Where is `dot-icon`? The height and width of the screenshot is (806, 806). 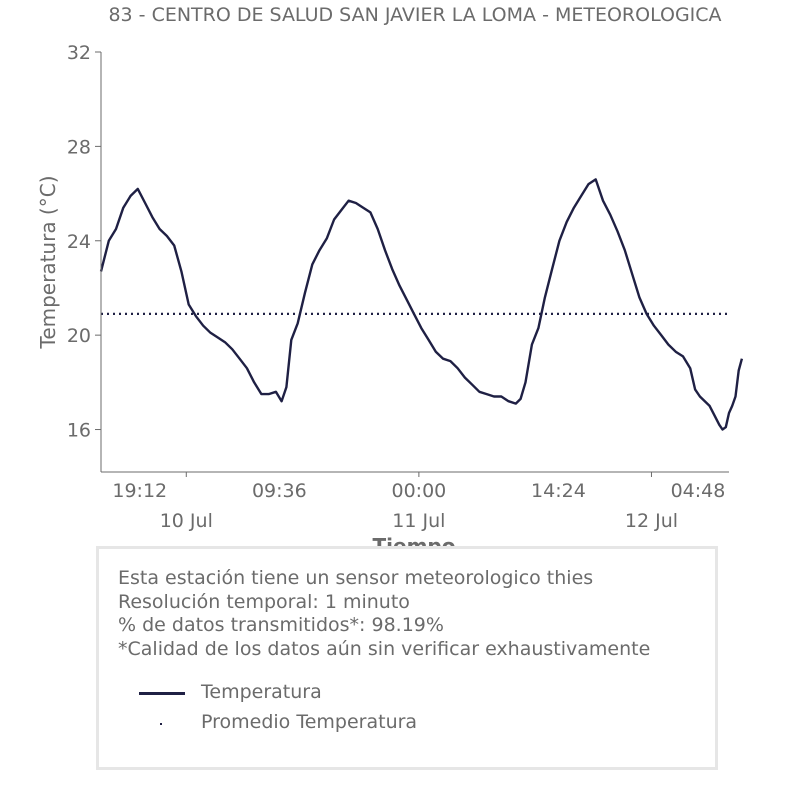
dot-icon is located at coordinates (162, 723).